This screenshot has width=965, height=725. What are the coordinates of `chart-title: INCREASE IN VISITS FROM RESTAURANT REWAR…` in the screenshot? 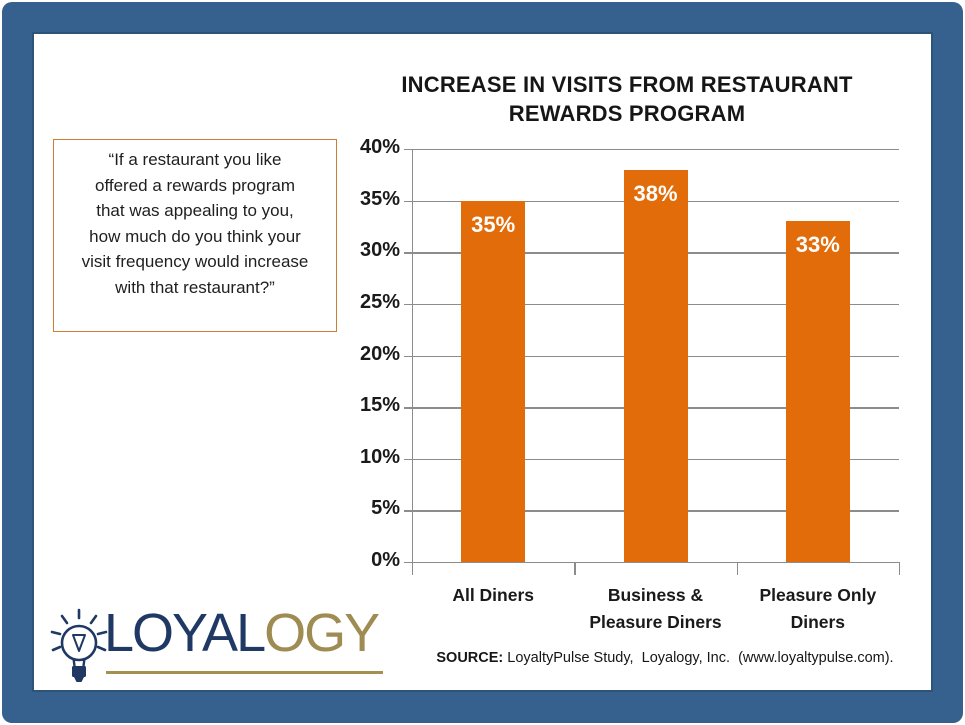 It's located at (627, 99).